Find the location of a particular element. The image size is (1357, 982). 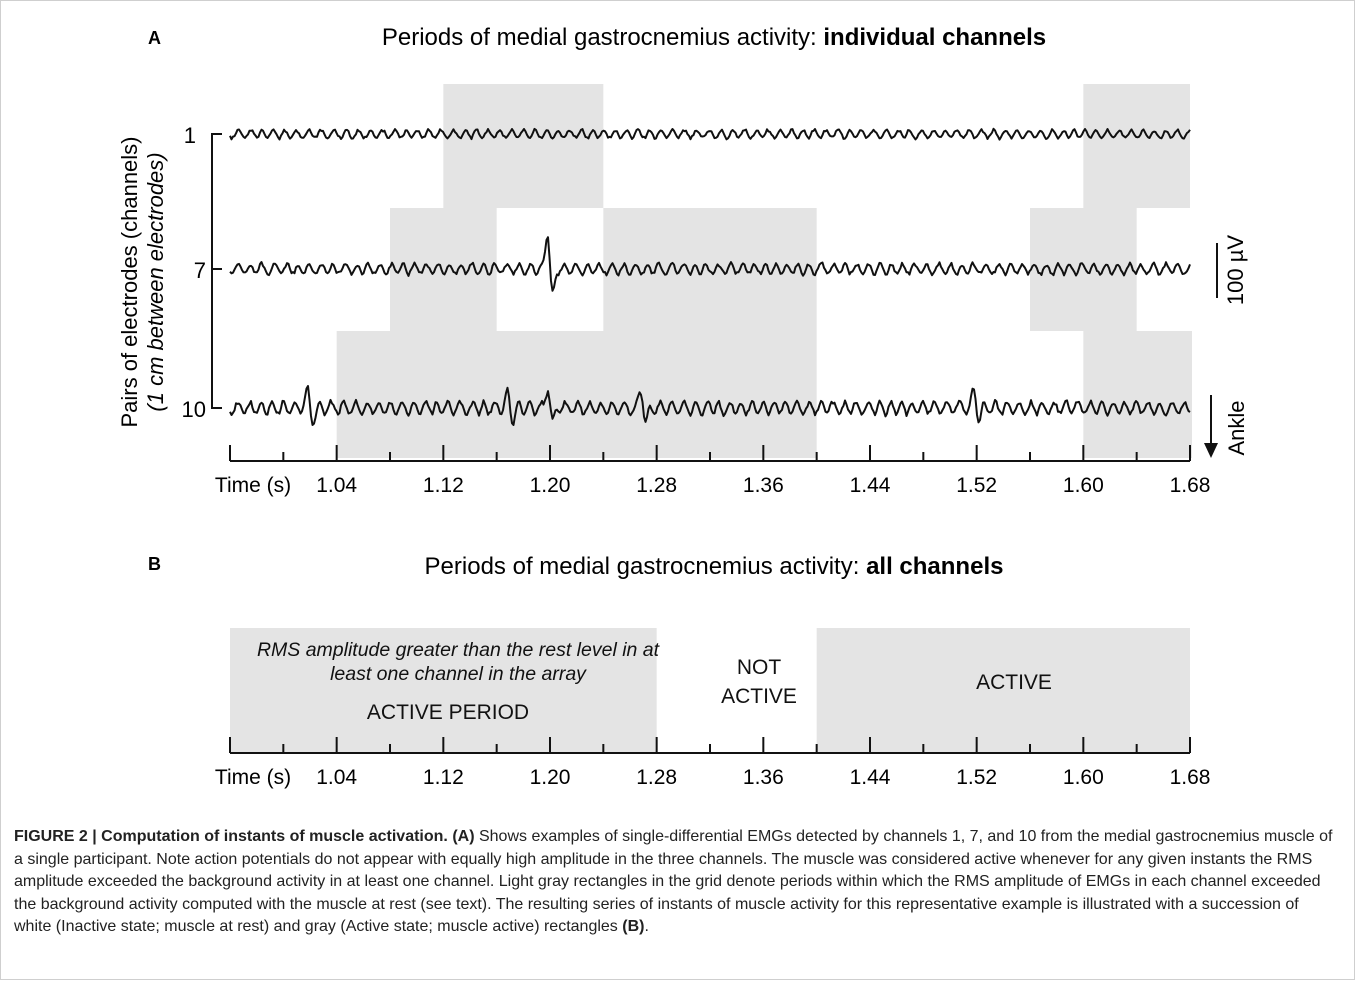

x-a-tick-label-8: 1.60 is located at coordinates (1083, 485).